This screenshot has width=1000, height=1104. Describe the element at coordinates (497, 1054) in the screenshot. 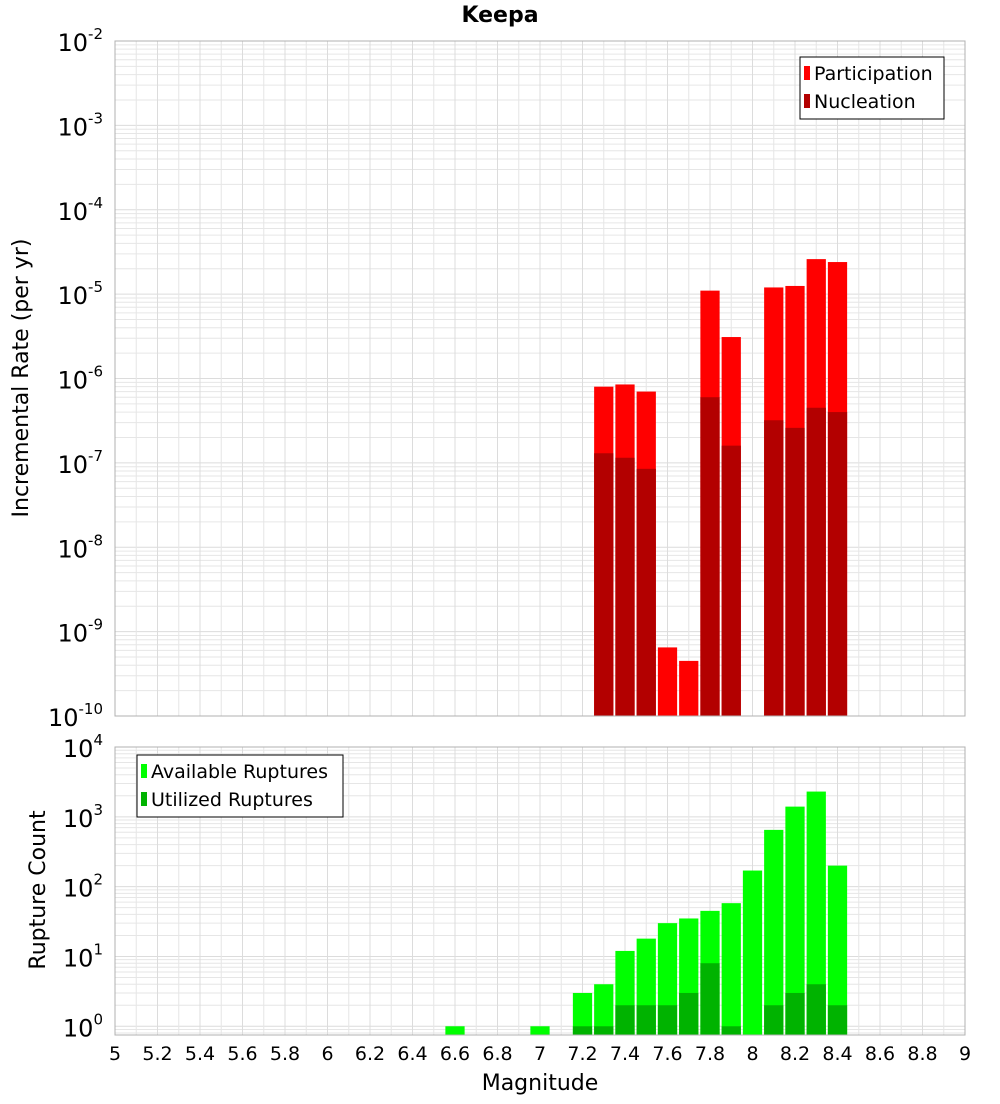

I see `x-tick-label: 6.8` at that location.